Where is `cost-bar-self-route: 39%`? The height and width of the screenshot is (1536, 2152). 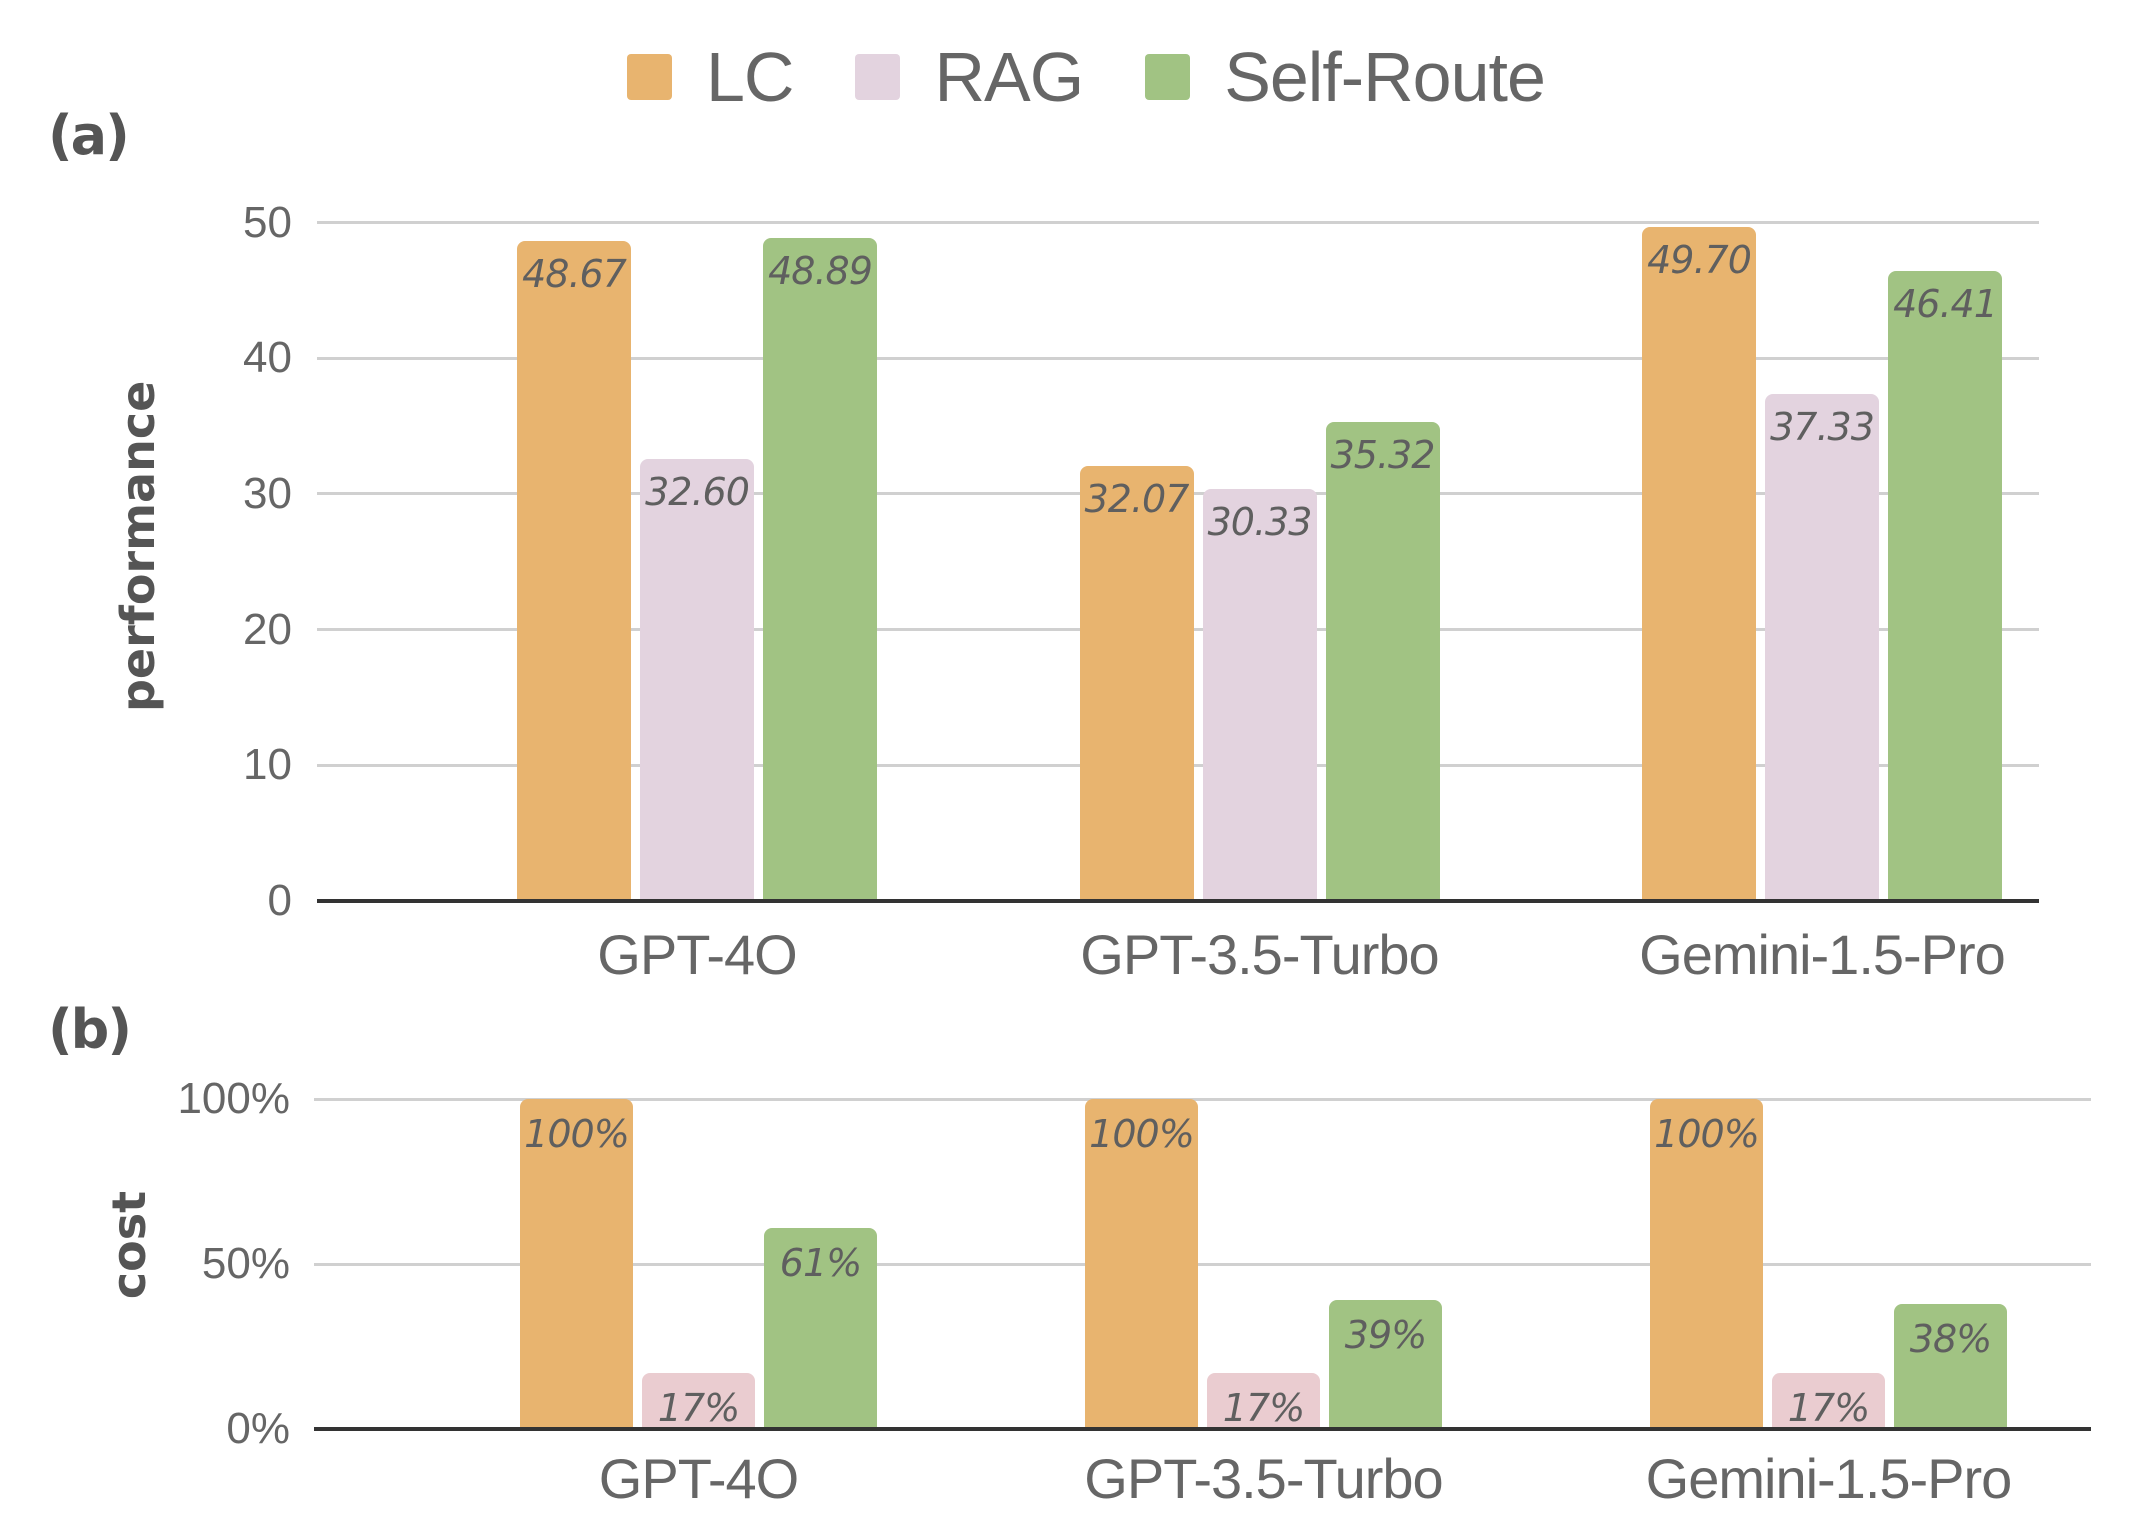
cost-bar-self-route: 39% is located at coordinates (1385, 1364).